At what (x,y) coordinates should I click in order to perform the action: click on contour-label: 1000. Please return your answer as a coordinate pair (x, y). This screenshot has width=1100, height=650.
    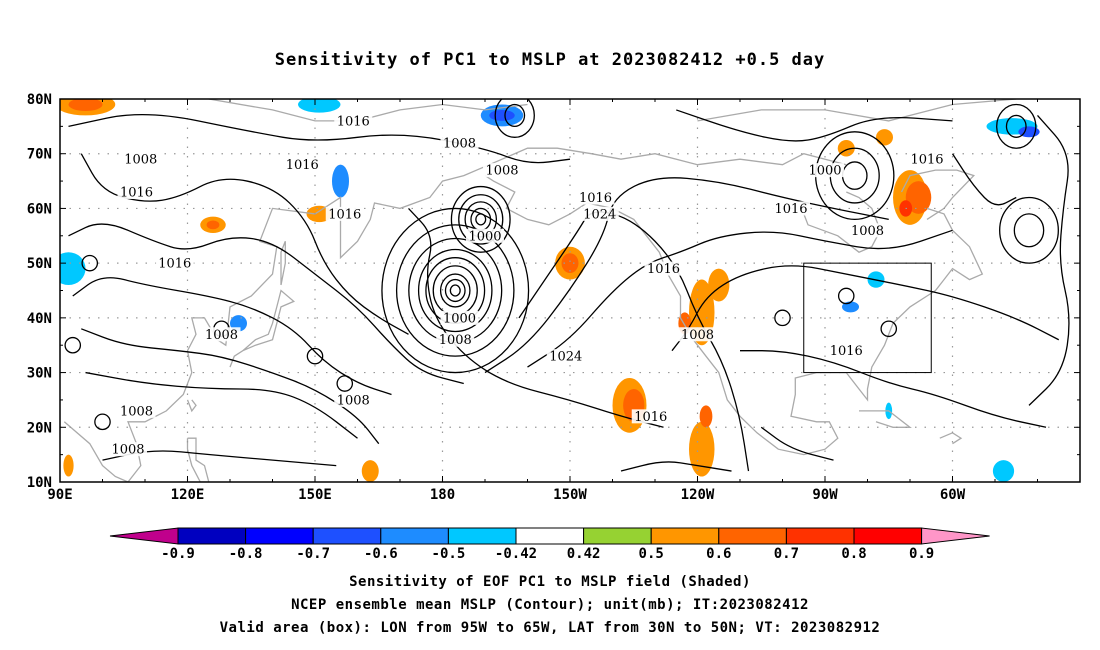
    Looking at the image, I should click on (824, 171).